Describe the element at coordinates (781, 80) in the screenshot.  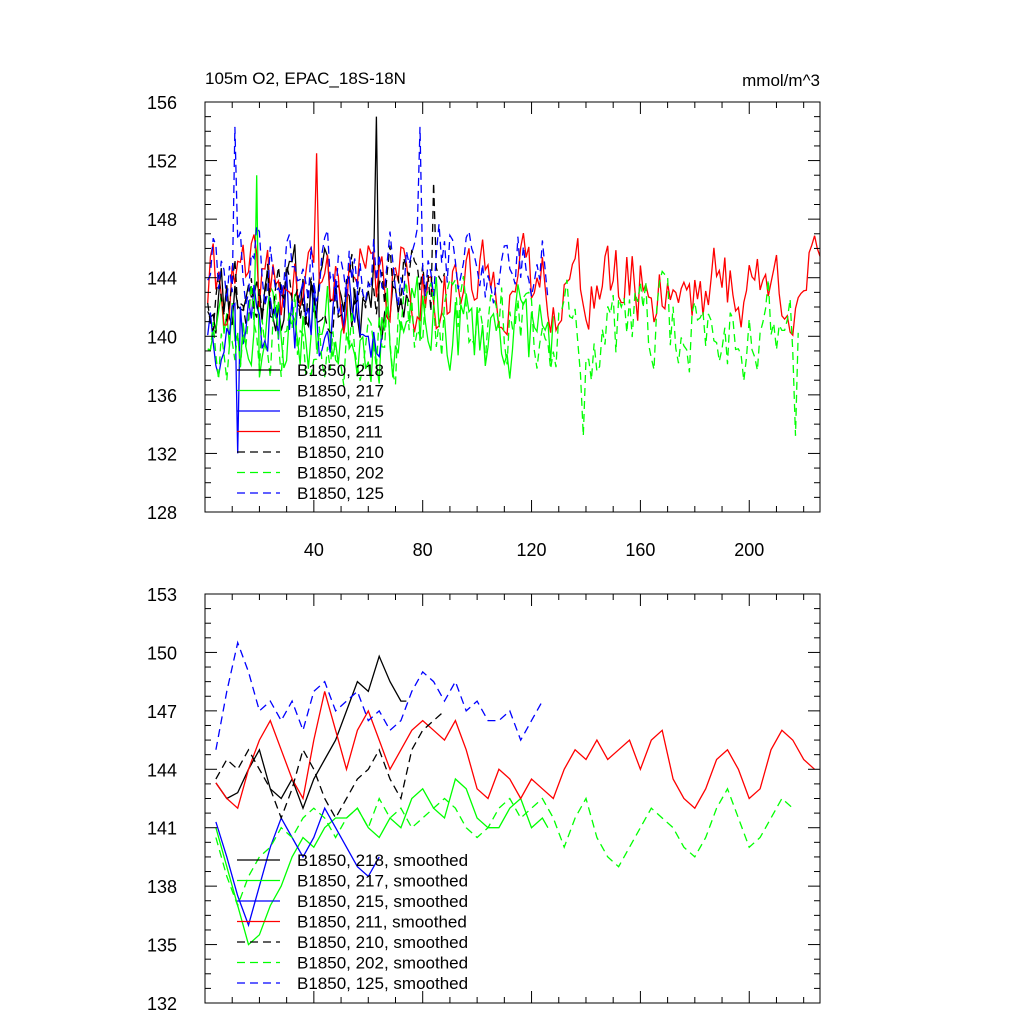
I see `units-label: mmol/m^3` at that location.